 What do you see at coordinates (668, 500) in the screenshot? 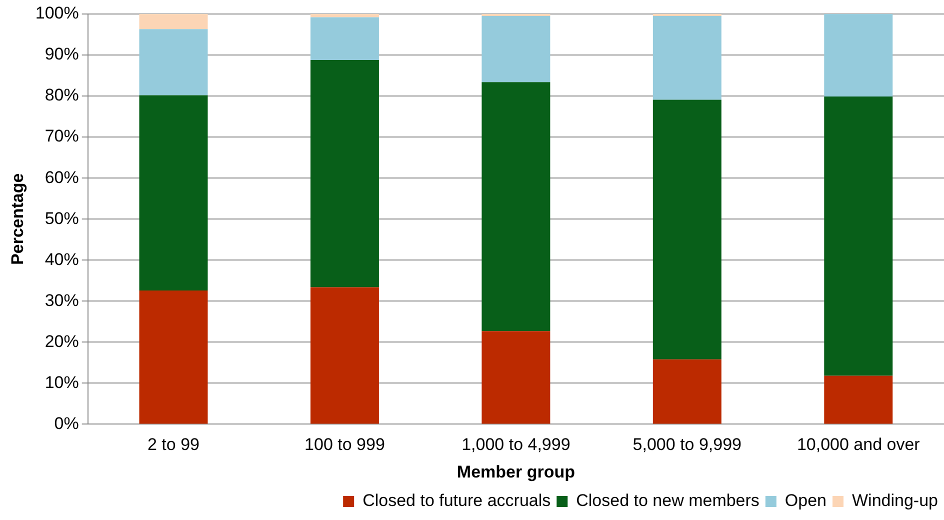
I see `legend-label: Closed to new members` at bounding box center [668, 500].